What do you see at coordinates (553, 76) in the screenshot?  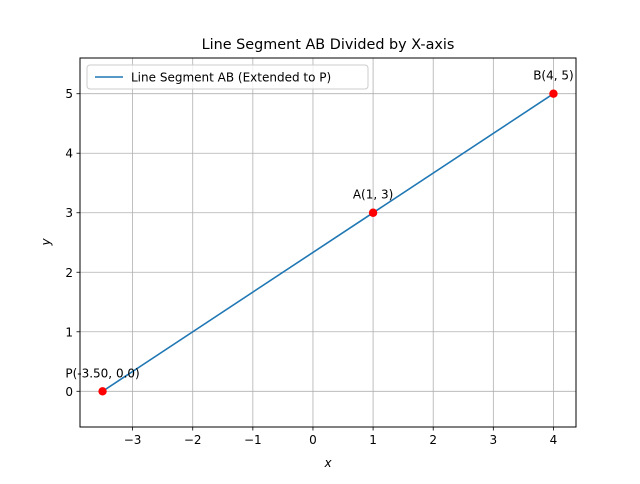 I see `point-label: B(4, 5)` at bounding box center [553, 76].